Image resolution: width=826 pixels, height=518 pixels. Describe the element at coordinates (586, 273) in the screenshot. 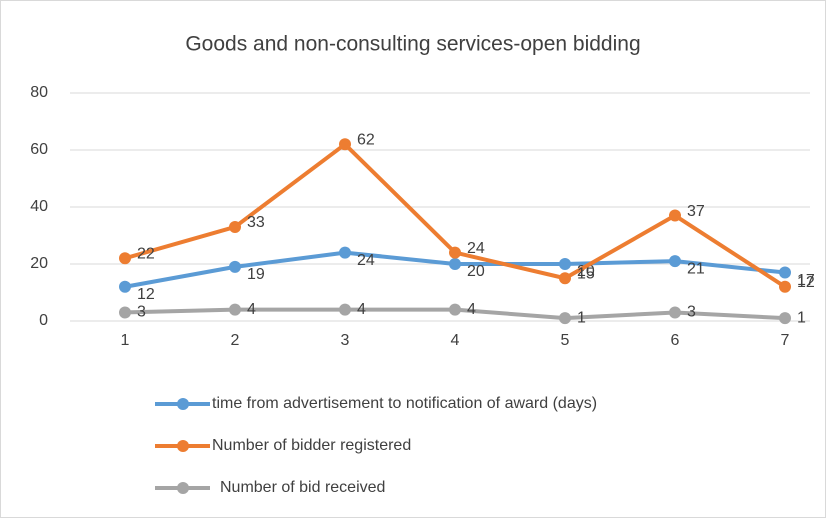

I see `data-label: 15` at that location.